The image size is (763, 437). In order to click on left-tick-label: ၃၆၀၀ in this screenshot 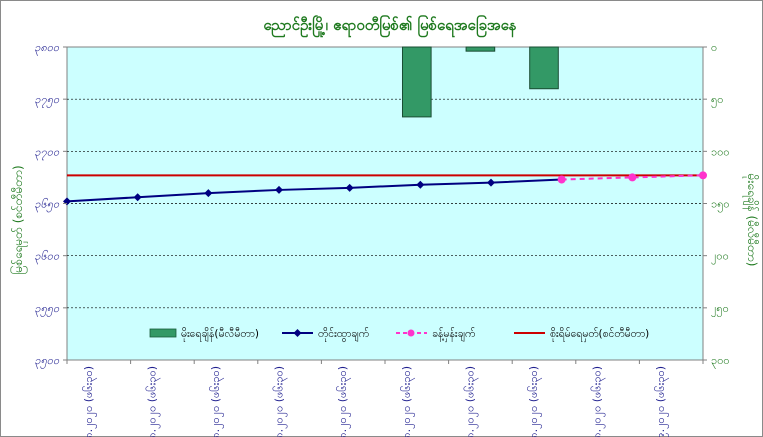, I will do `click(47, 257)`.